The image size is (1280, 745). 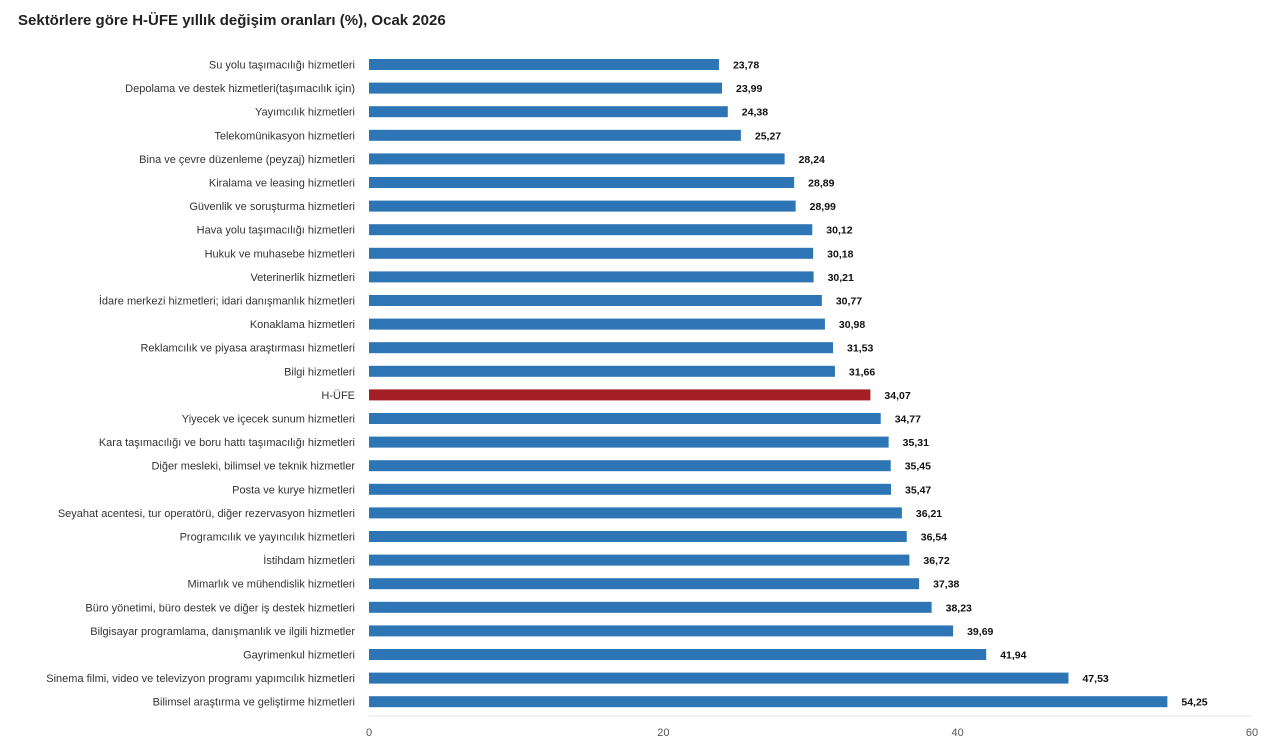 I want to click on x-tick-label: 60, so click(x=1252, y=733).